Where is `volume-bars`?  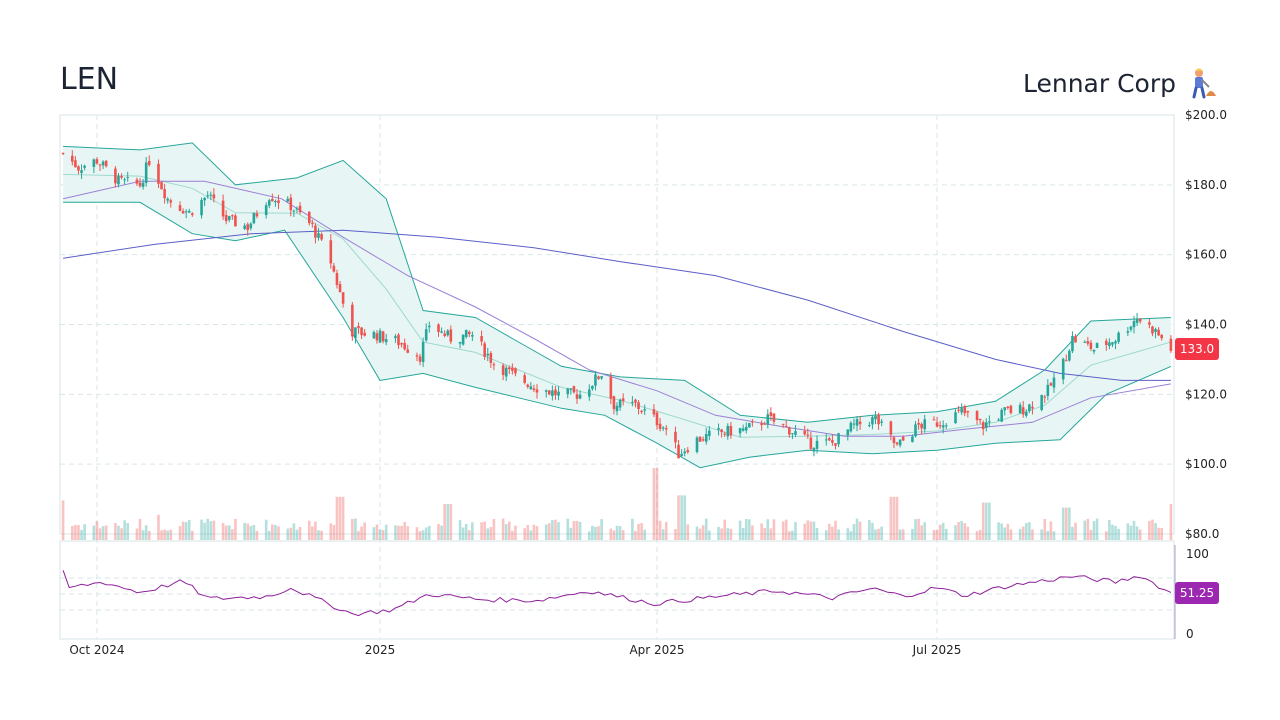
volume-bars is located at coordinates (617, 504).